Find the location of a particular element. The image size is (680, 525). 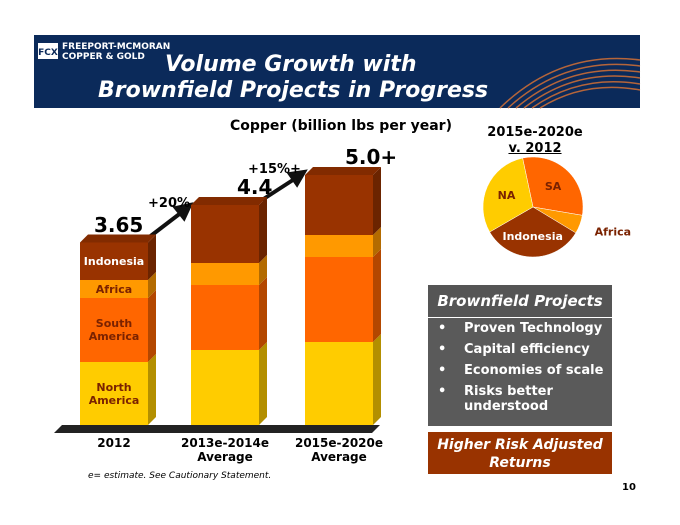

page-number: 10 is located at coordinates (629, 487).